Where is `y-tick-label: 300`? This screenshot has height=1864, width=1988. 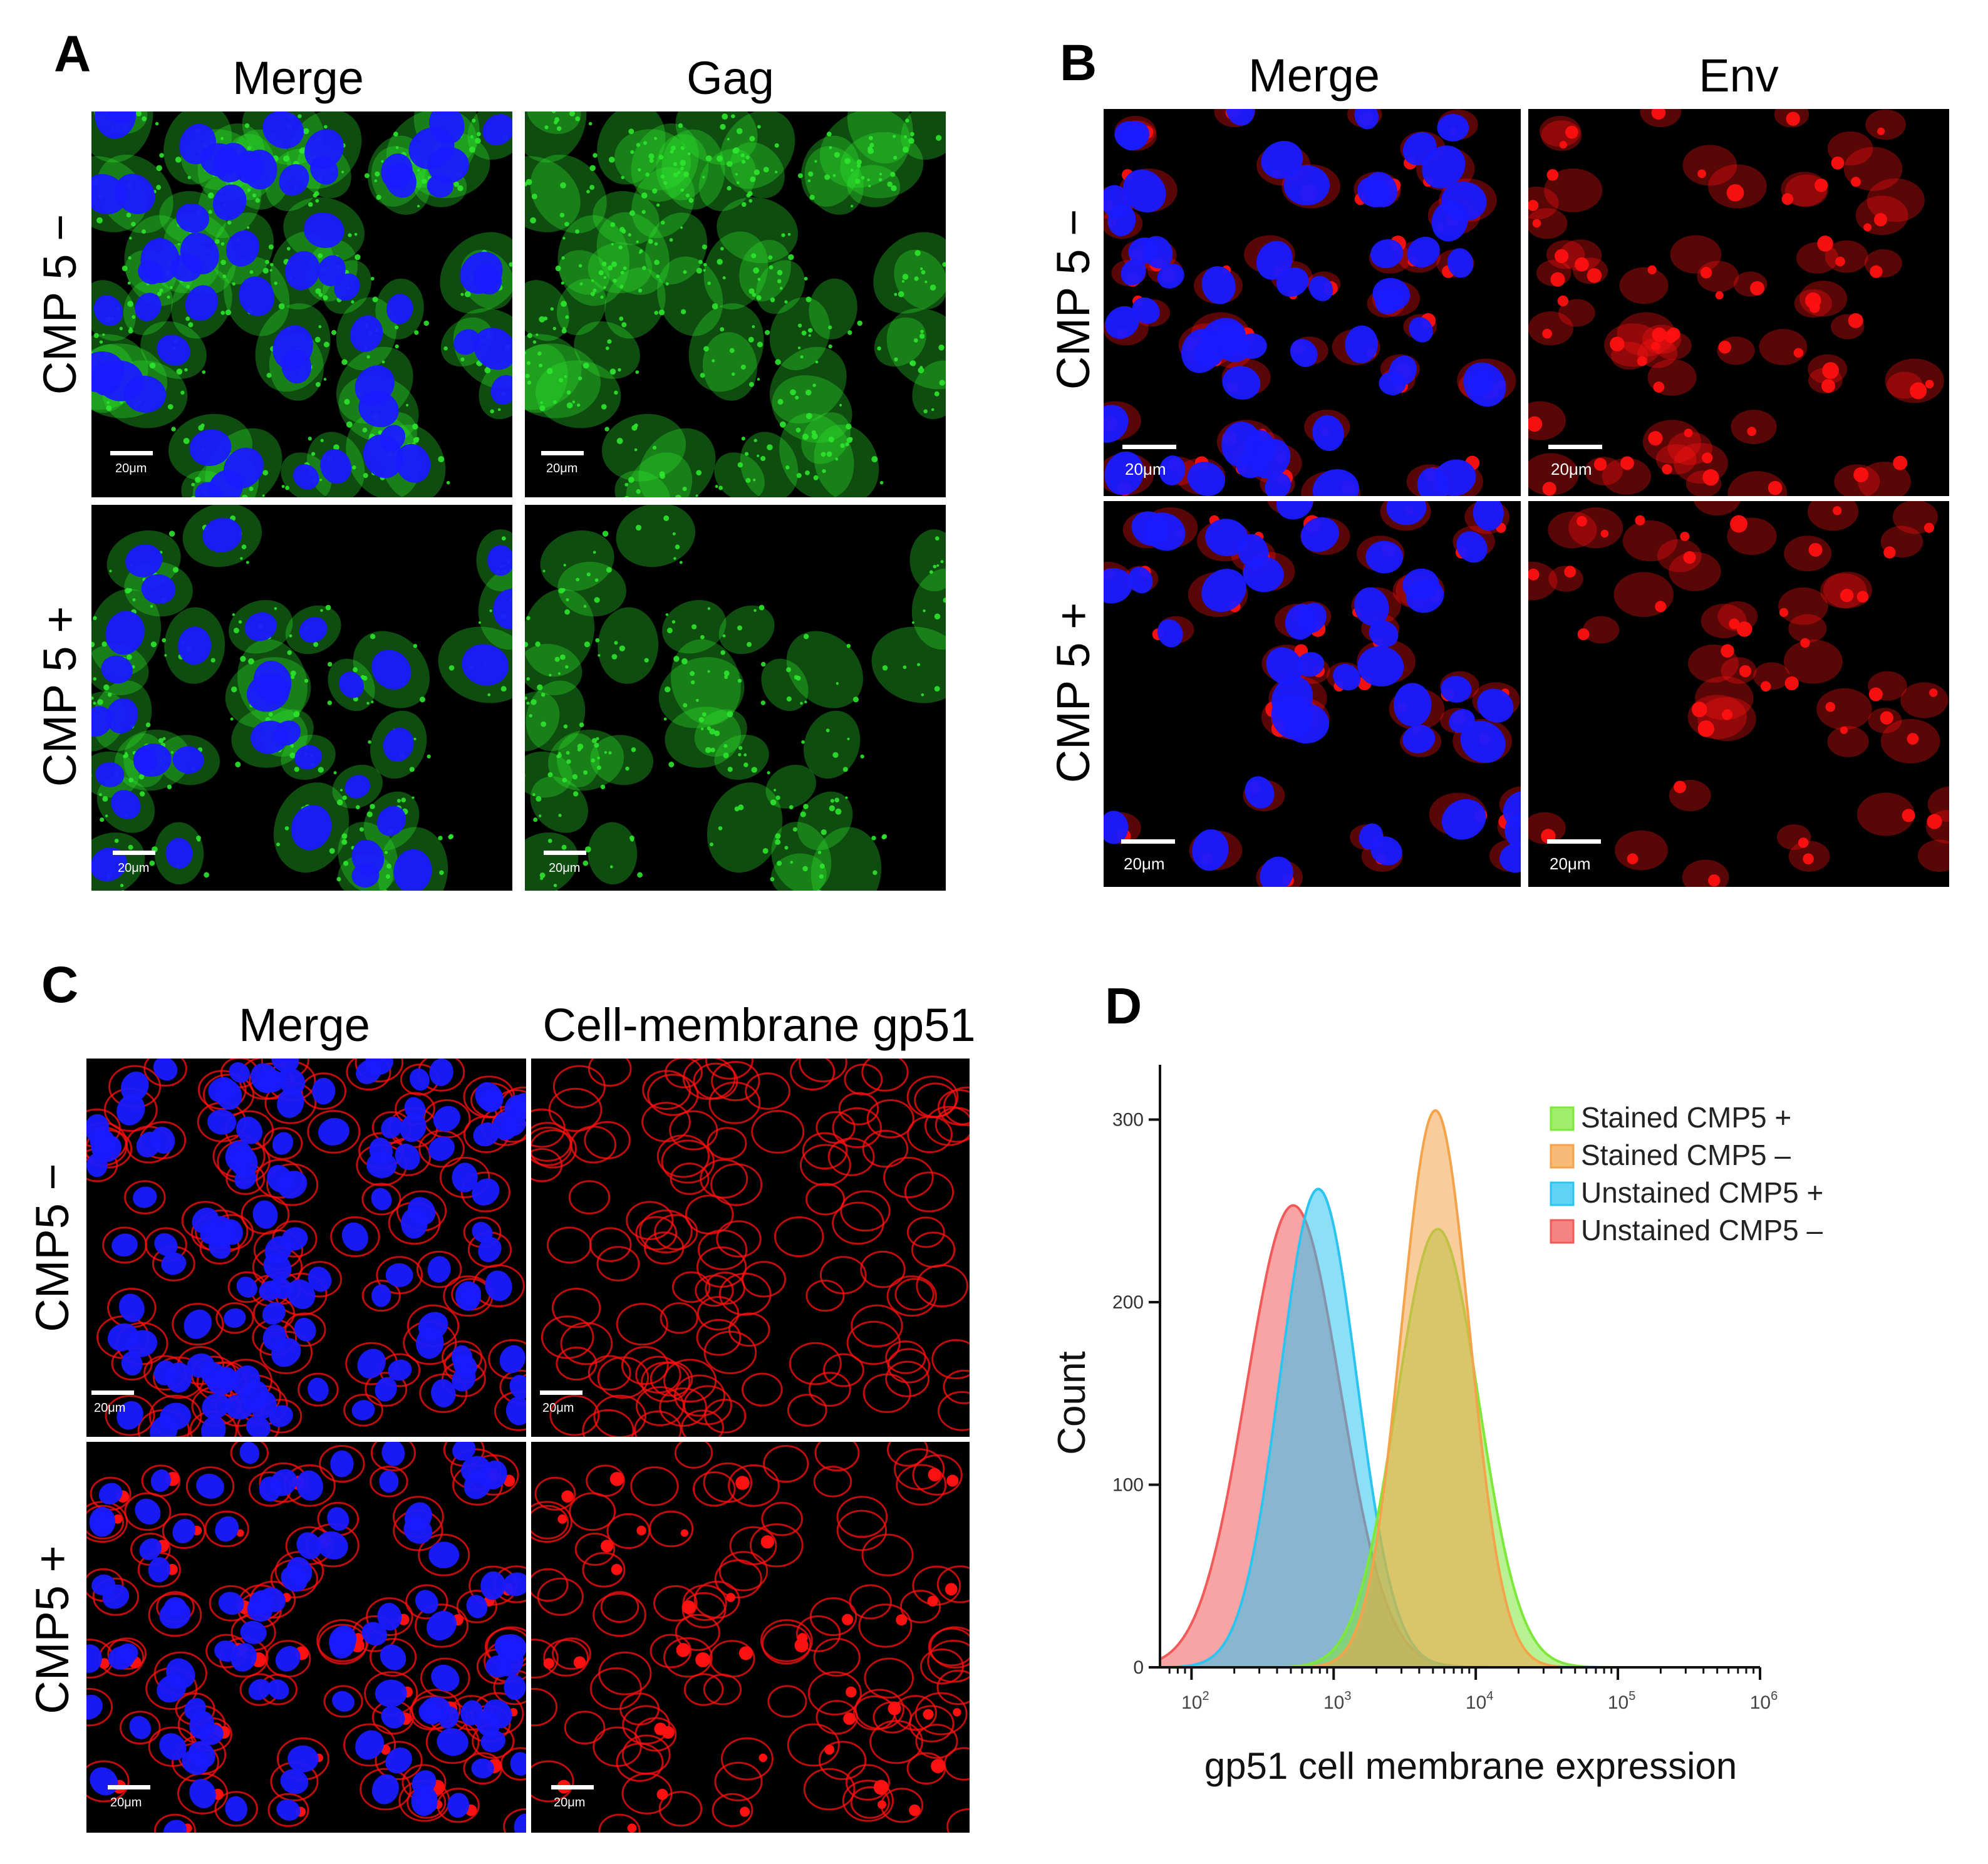 y-tick-label: 300 is located at coordinates (1128, 1119).